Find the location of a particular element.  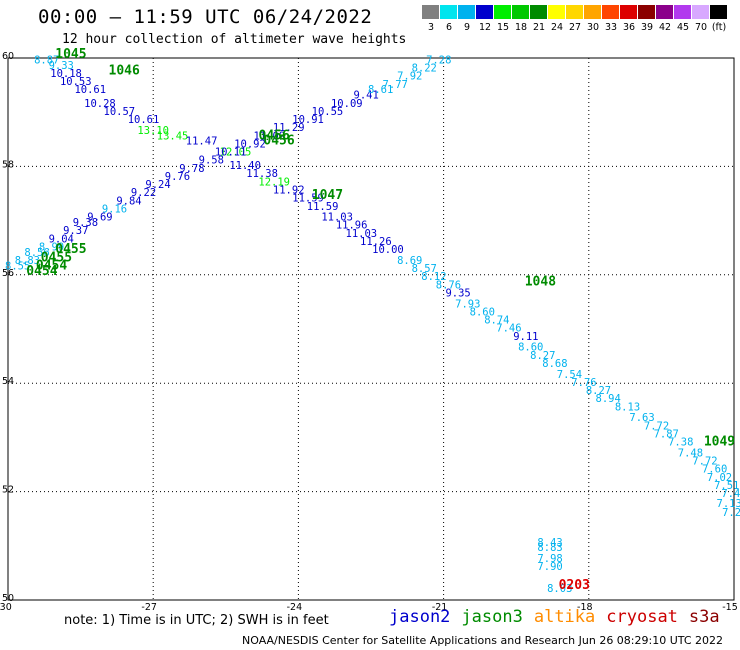

wave-height-label: 8.22 is located at coordinates (424, 69).